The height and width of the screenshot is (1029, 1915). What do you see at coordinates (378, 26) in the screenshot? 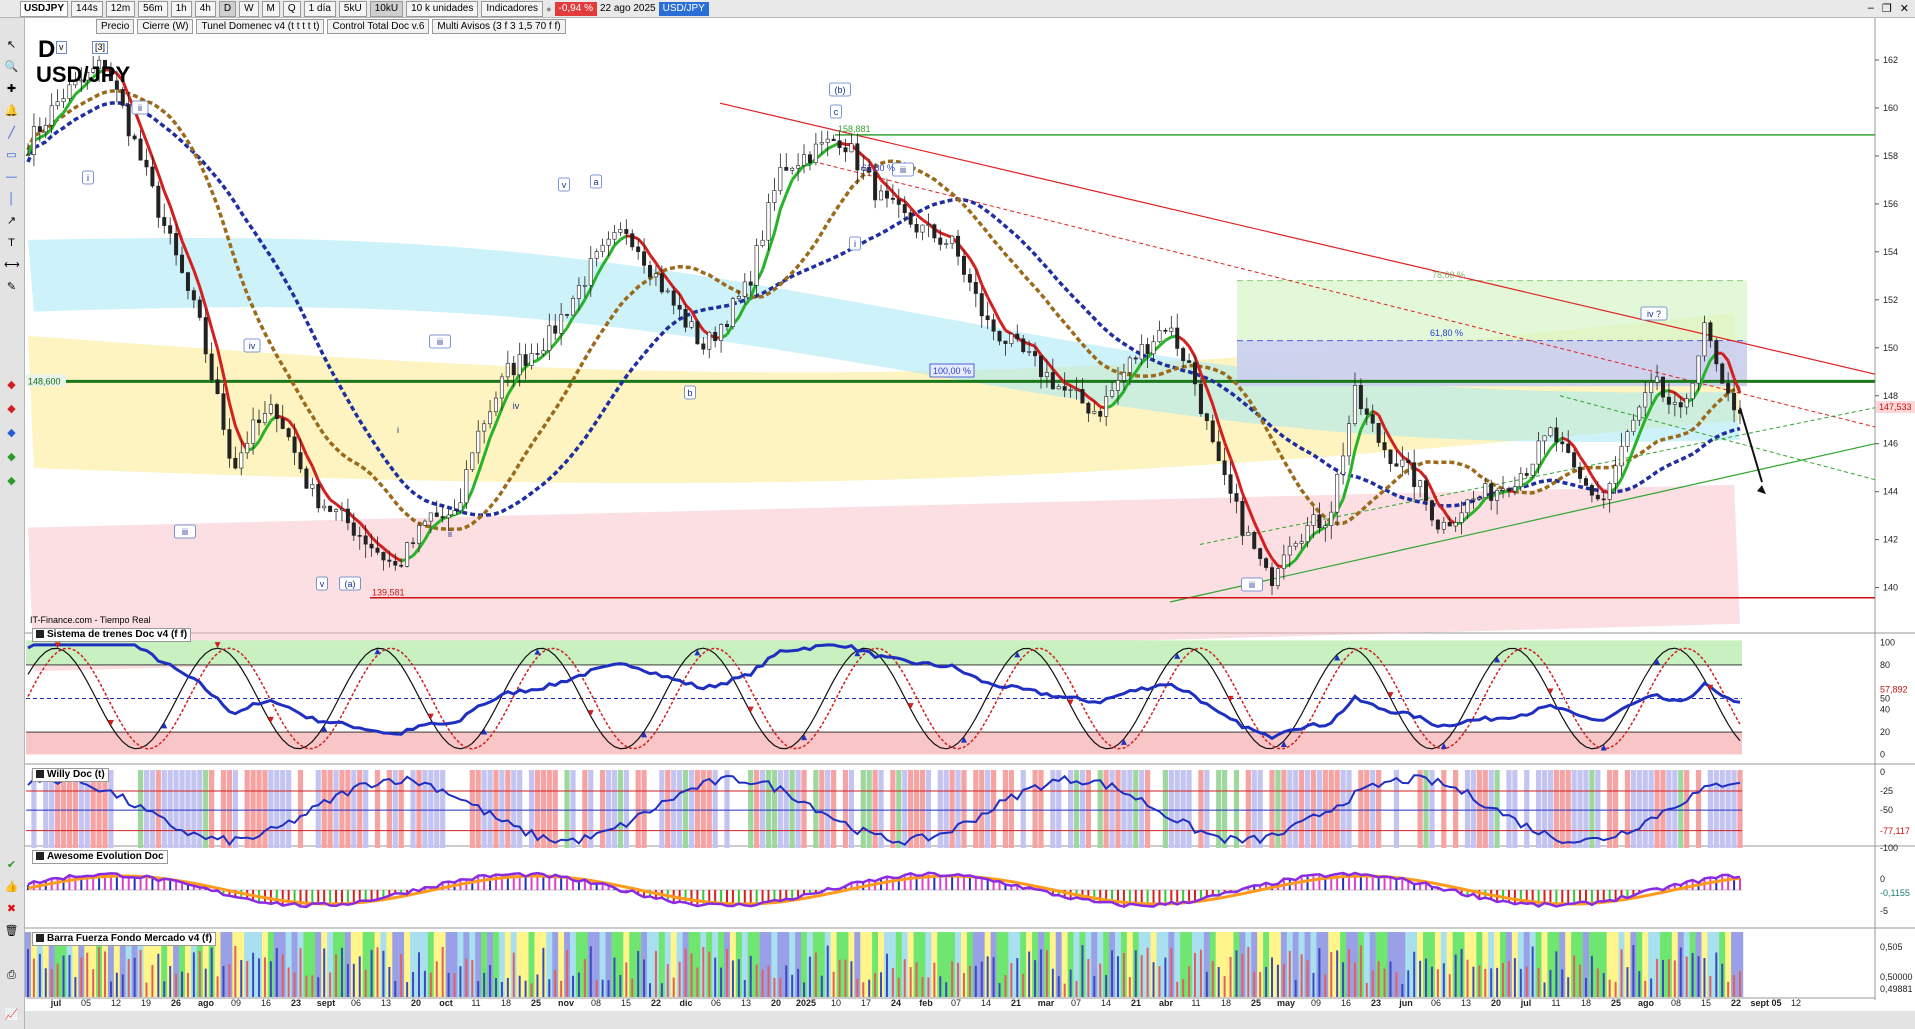
I see `indicator-chip-control: Control Total Doc v.6` at bounding box center [378, 26].